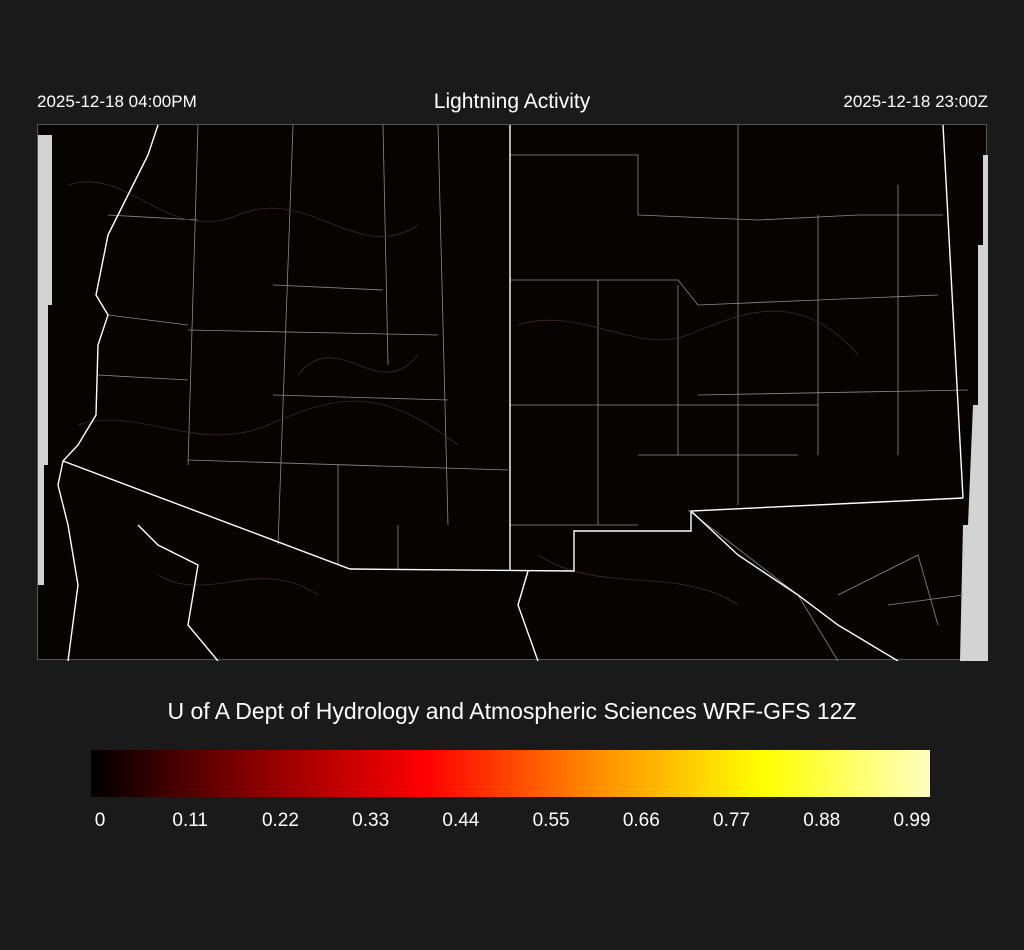  Describe the element at coordinates (822, 820) in the screenshot. I see `colorbar-tick-label: 0.88` at that location.